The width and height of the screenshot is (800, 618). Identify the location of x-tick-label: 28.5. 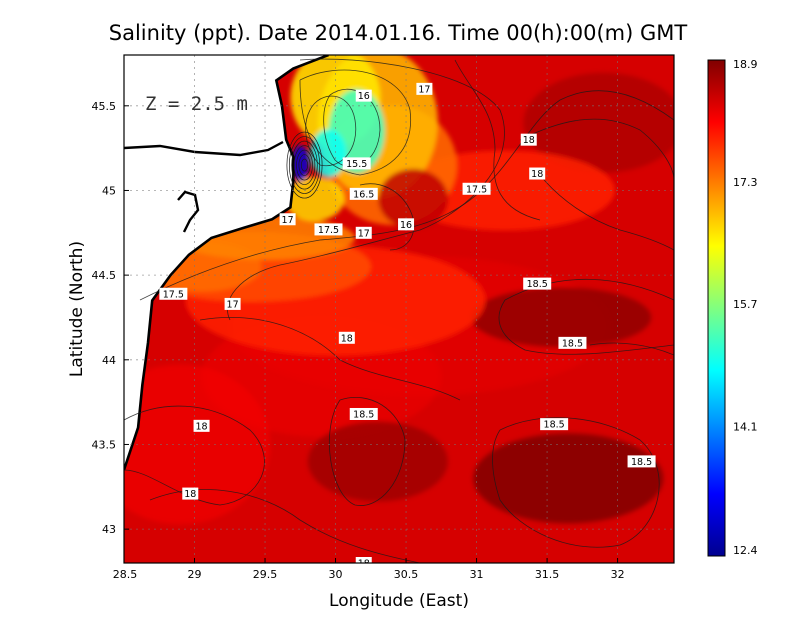
(125, 574).